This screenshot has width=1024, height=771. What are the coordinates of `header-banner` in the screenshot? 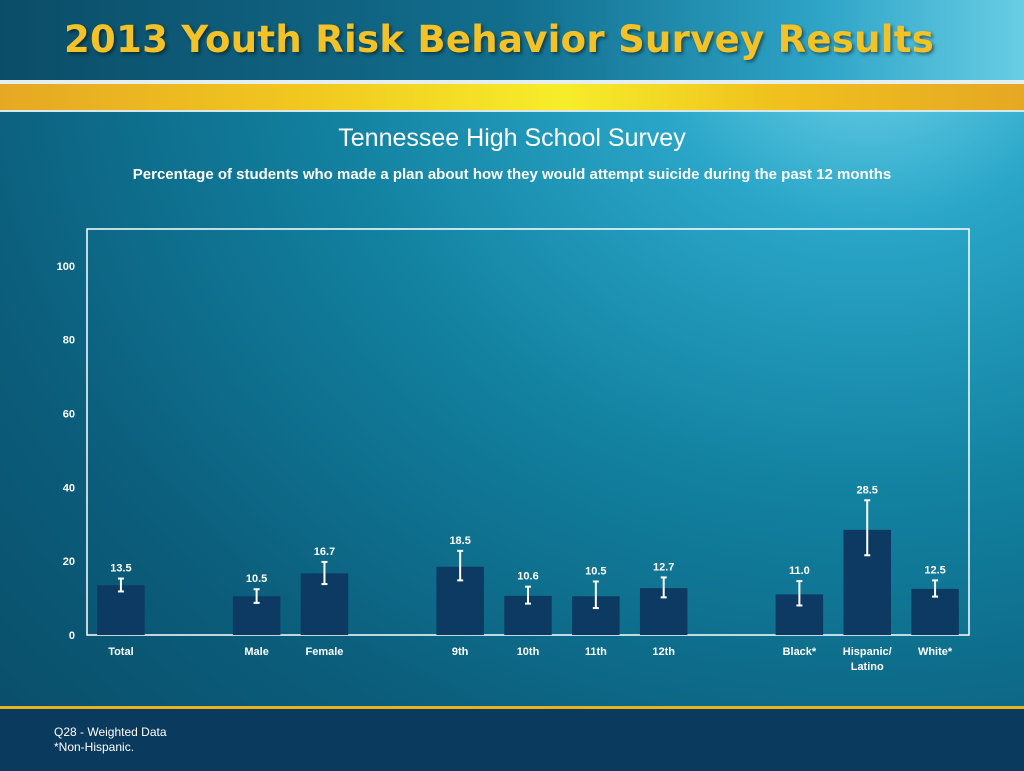 It's located at (512, 40).